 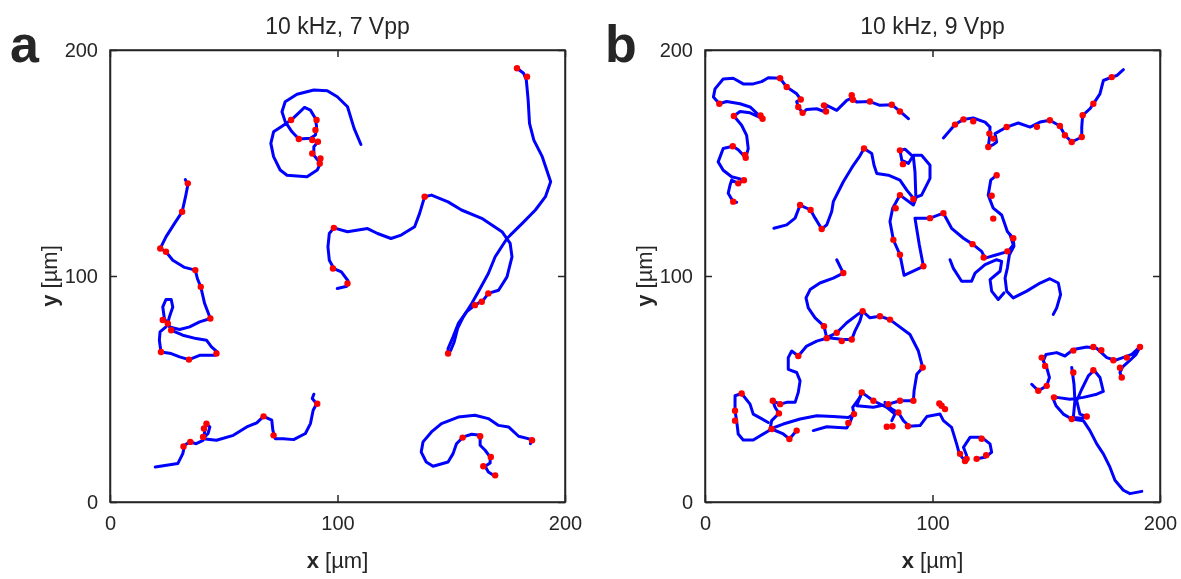 I want to click on text: a, so click(x=25, y=44).